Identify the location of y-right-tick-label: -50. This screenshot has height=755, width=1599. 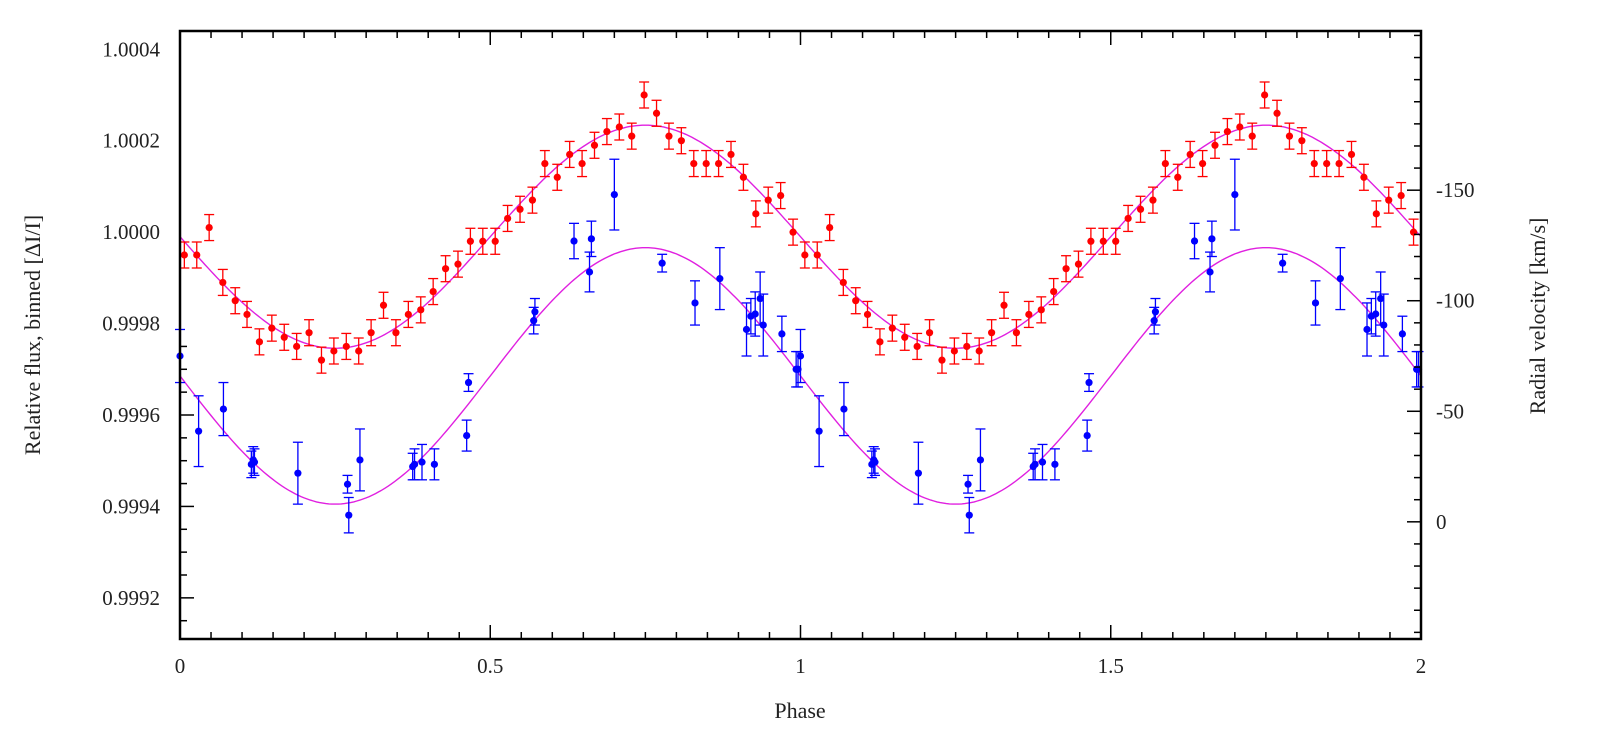
(1450, 411).